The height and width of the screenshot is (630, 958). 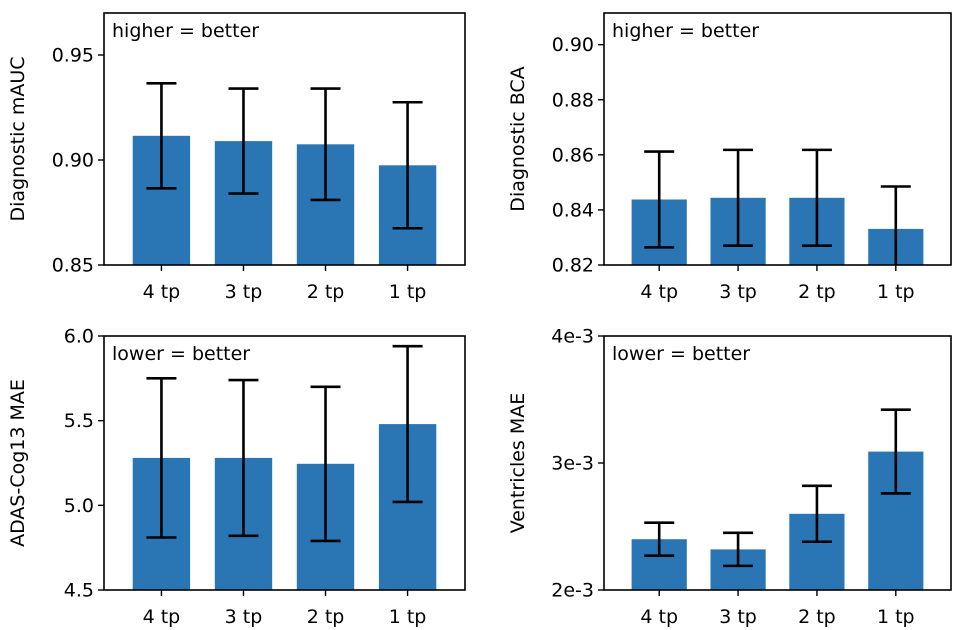 What do you see at coordinates (244, 617) in the screenshot?
I see `chart-adas-xtick-label: 3 tp` at bounding box center [244, 617].